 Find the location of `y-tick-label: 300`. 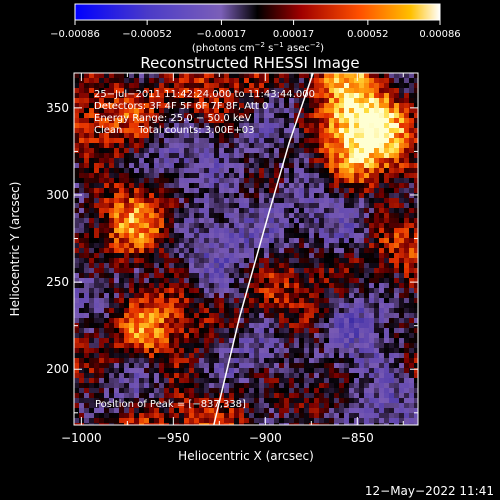

y-tick-label: 300 is located at coordinates (57, 195).